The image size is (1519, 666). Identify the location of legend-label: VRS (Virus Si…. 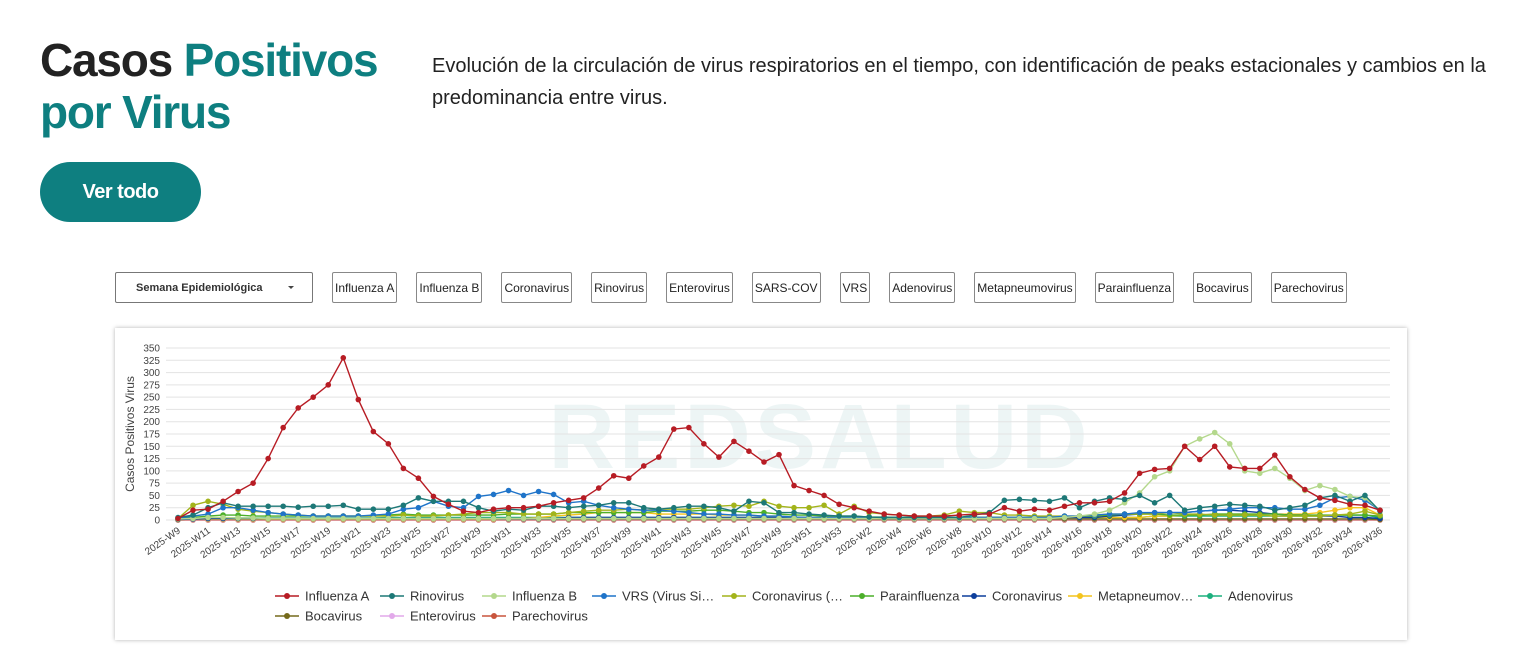
(668, 596).